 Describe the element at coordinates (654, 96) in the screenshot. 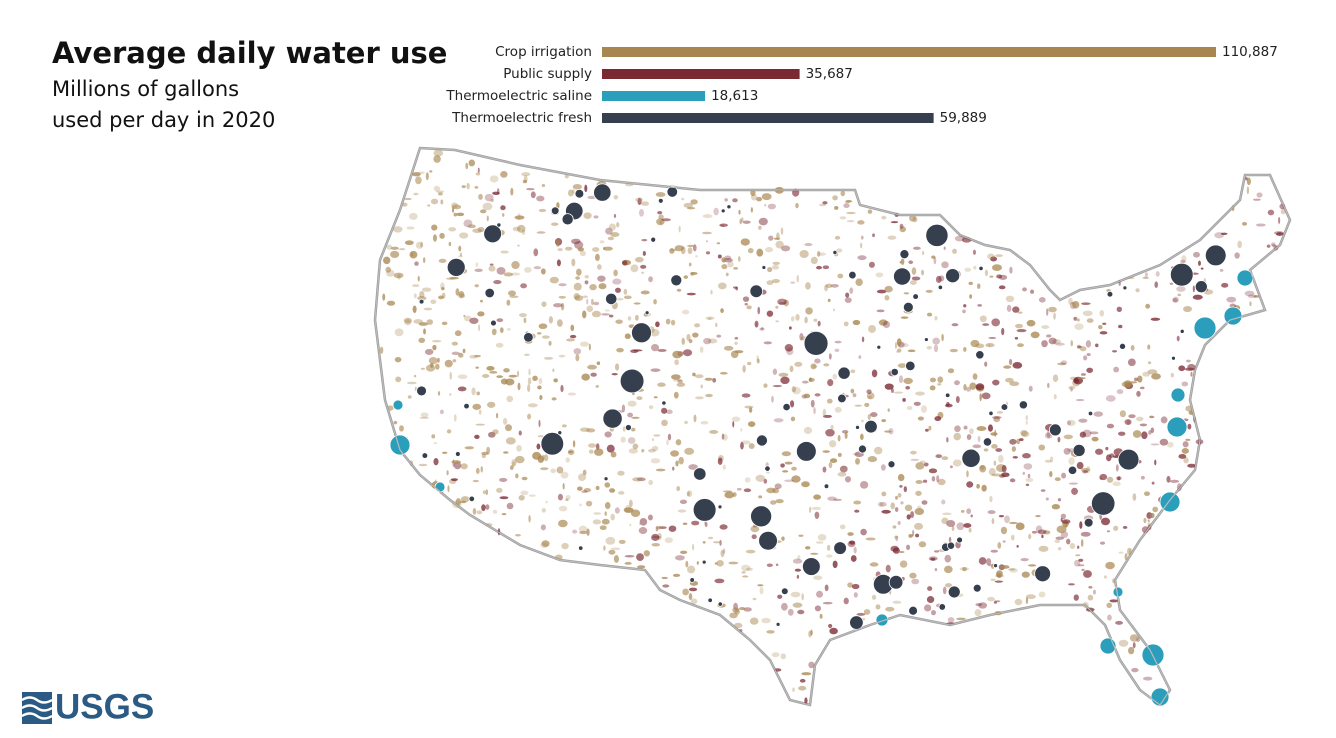

I see `bar` at that location.